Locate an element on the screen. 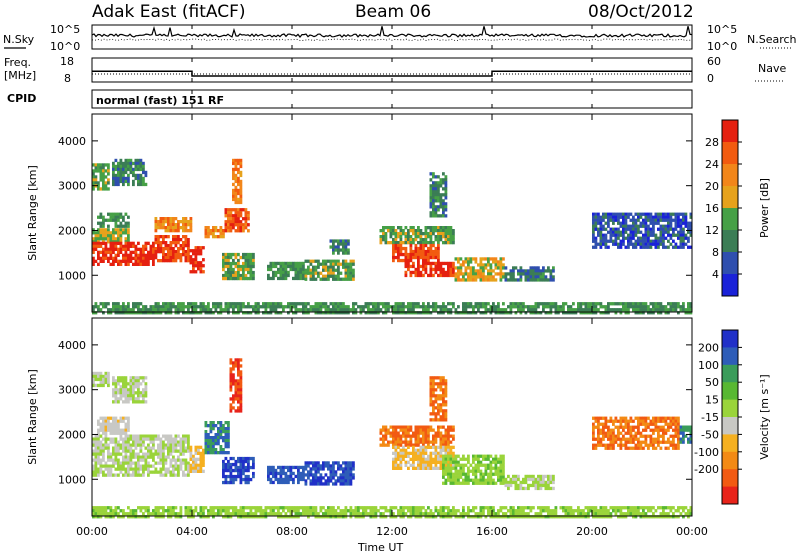 The width and height of the screenshot is (800, 554). frequency-trace is located at coordinates (392, 73).